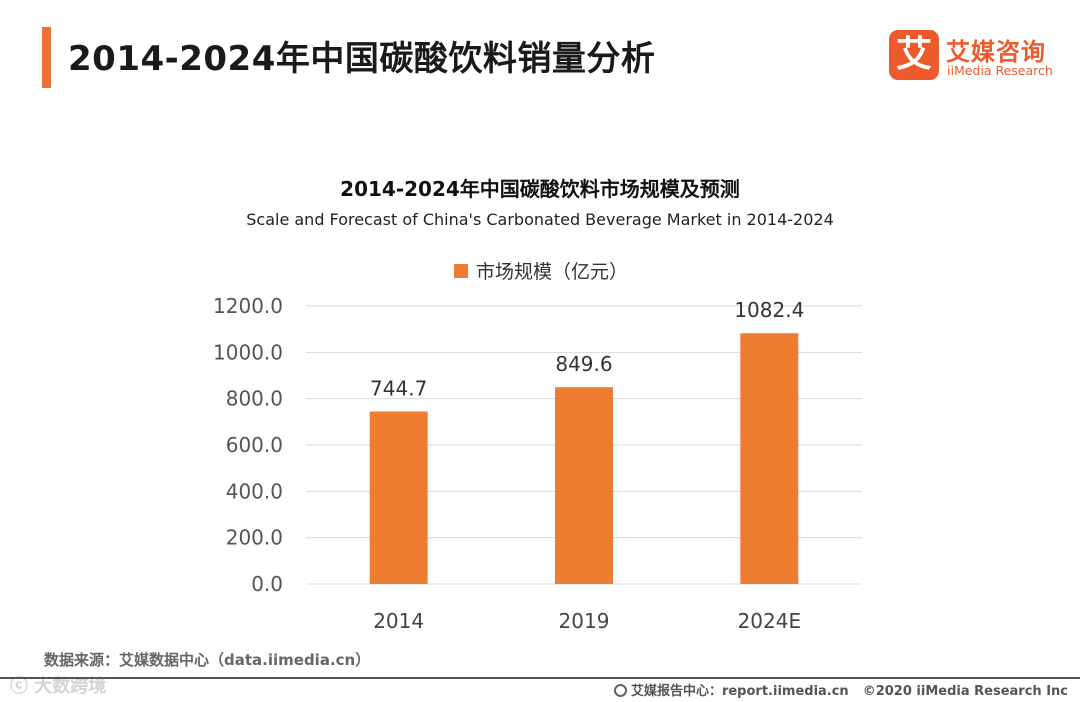  What do you see at coordinates (540, 678) in the screenshot?
I see `footer-divider` at bounding box center [540, 678].